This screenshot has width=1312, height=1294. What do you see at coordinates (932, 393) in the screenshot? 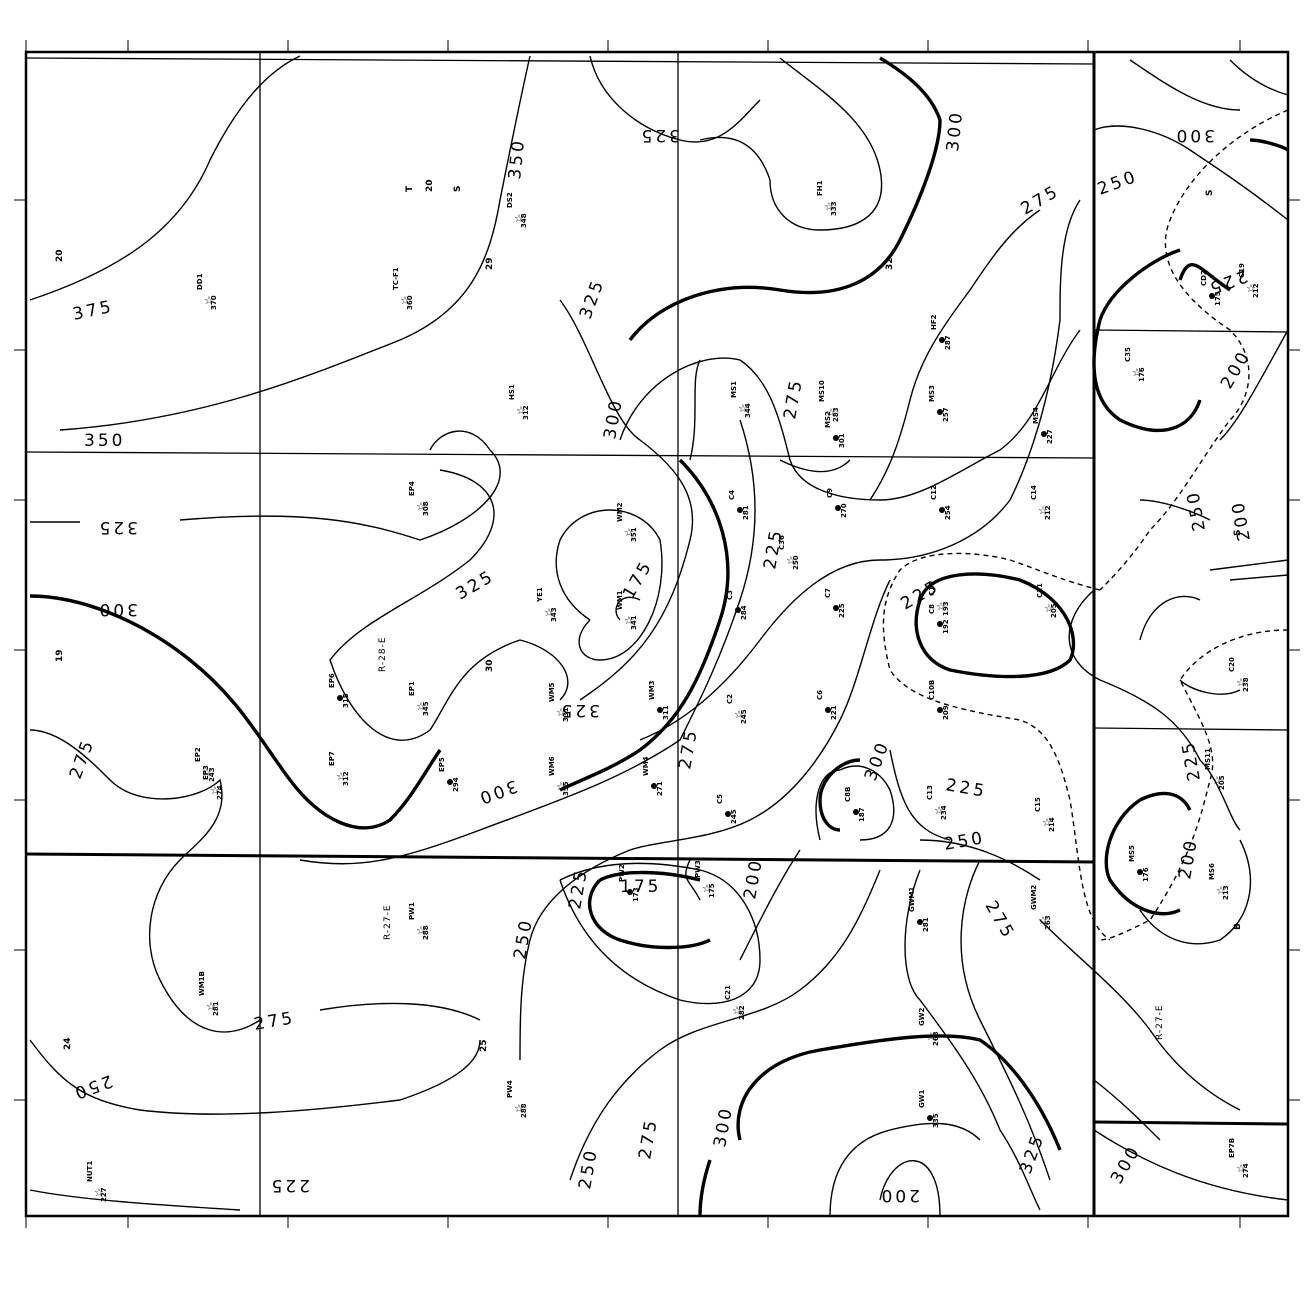
I see `well-id: MS3` at bounding box center [932, 393].